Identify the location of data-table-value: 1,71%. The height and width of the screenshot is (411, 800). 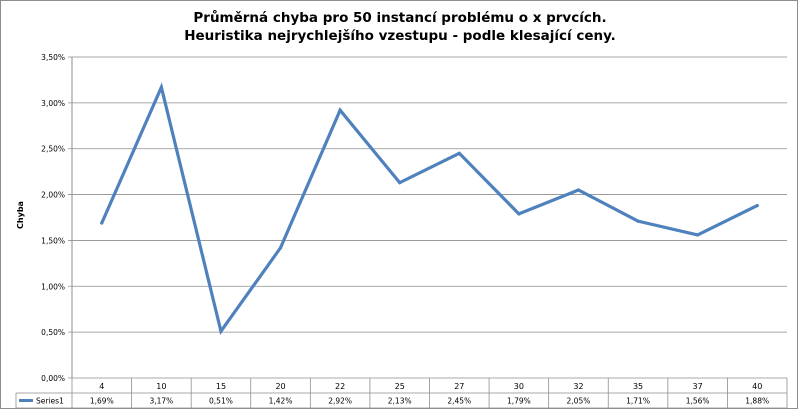
(638, 401).